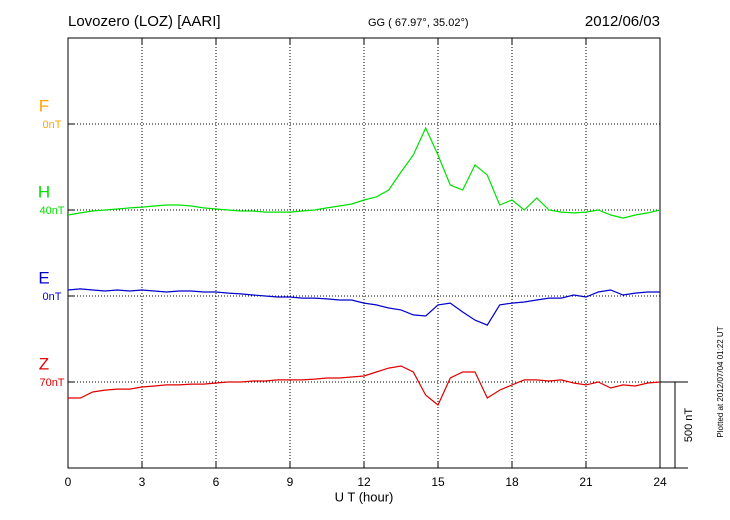  Describe the element at coordinates (216, 482) in the screenshot. I see `x-tick-label: 6` at that location.